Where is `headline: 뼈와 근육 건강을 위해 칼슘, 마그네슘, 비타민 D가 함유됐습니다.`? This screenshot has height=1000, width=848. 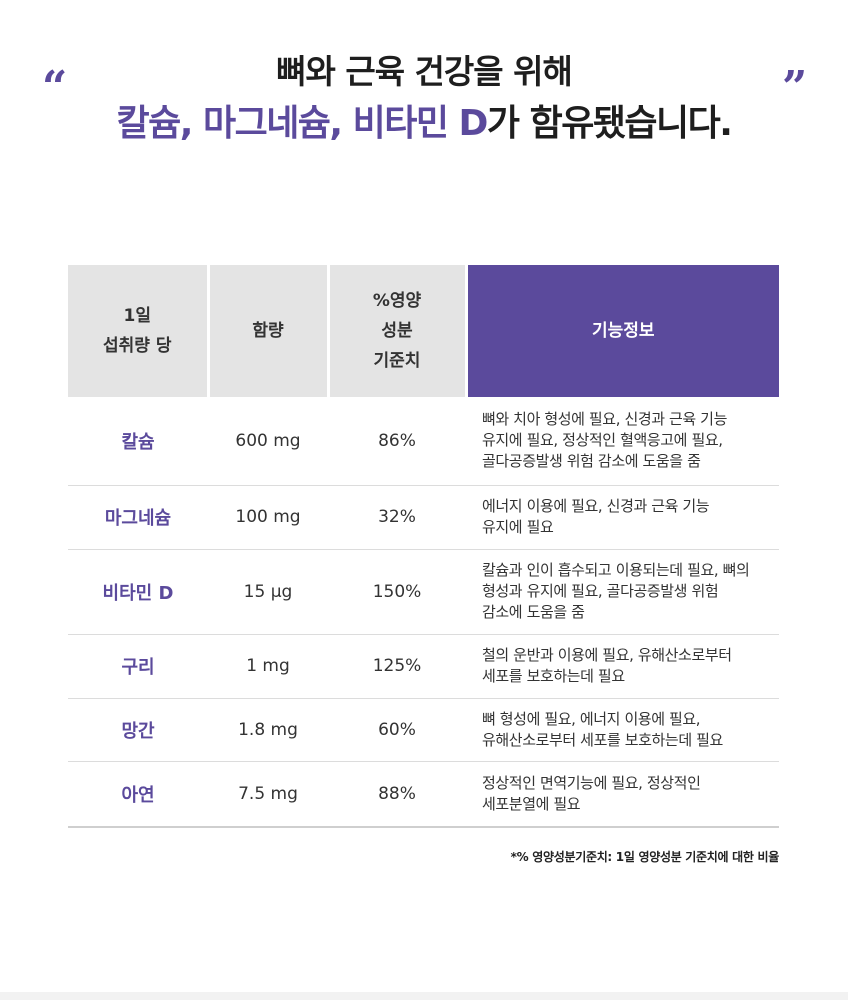 headline: 뼈와 근육 건강을 위해 칼슘, 마그네슘, 비타민 D가 함유됐습니다. is located at coordinates (424, 99).